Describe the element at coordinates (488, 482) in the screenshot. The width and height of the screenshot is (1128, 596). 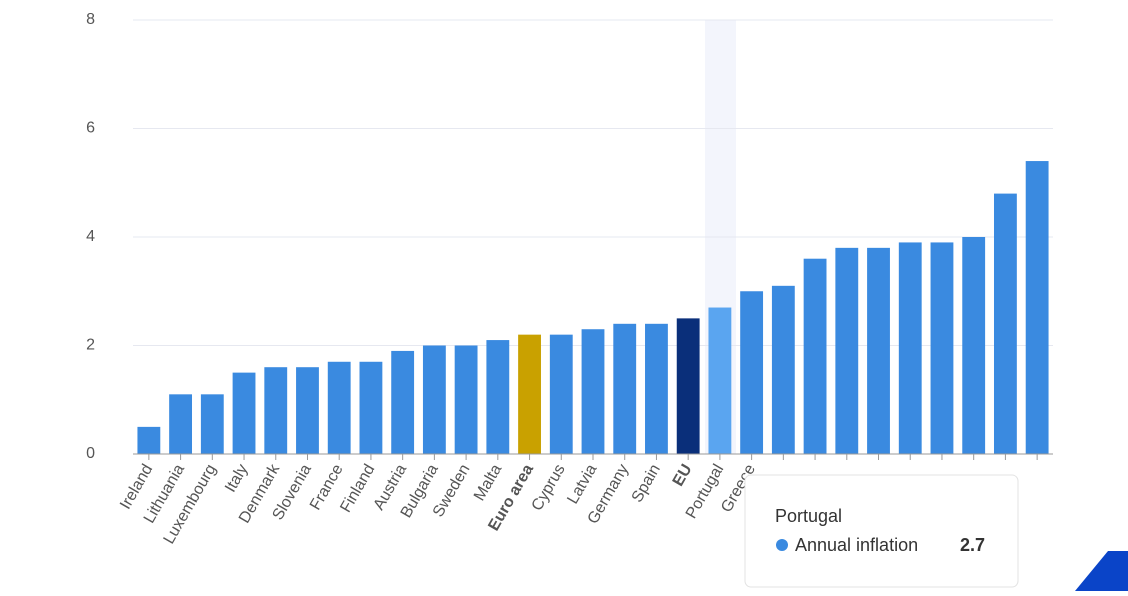
I see `x-tick-label: Malta` at that location.